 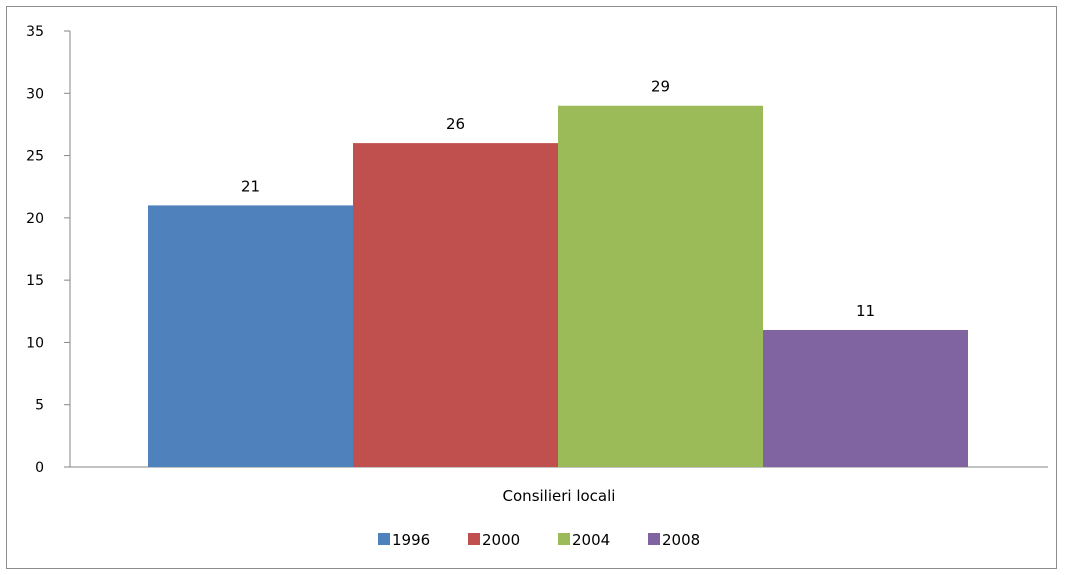 I want to click on legend-label-1996: 1996, so click(x=411, y=540).